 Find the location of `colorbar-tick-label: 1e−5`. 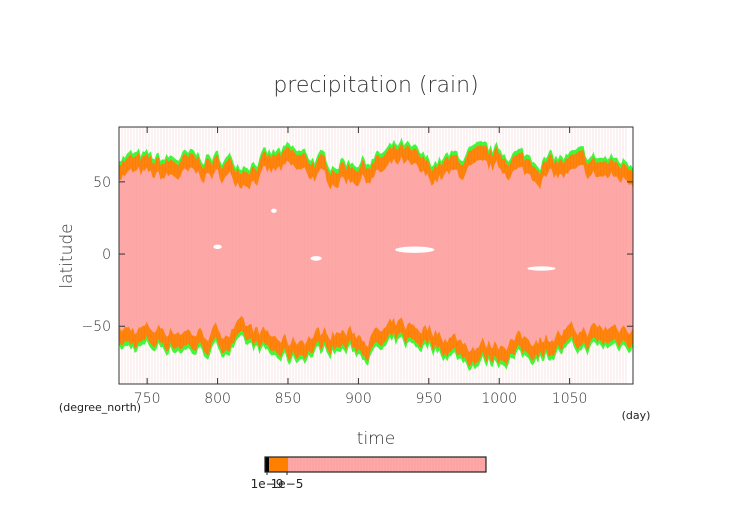

colorbar-tick-label: 1e−5 is located at coordinates (287, 484).